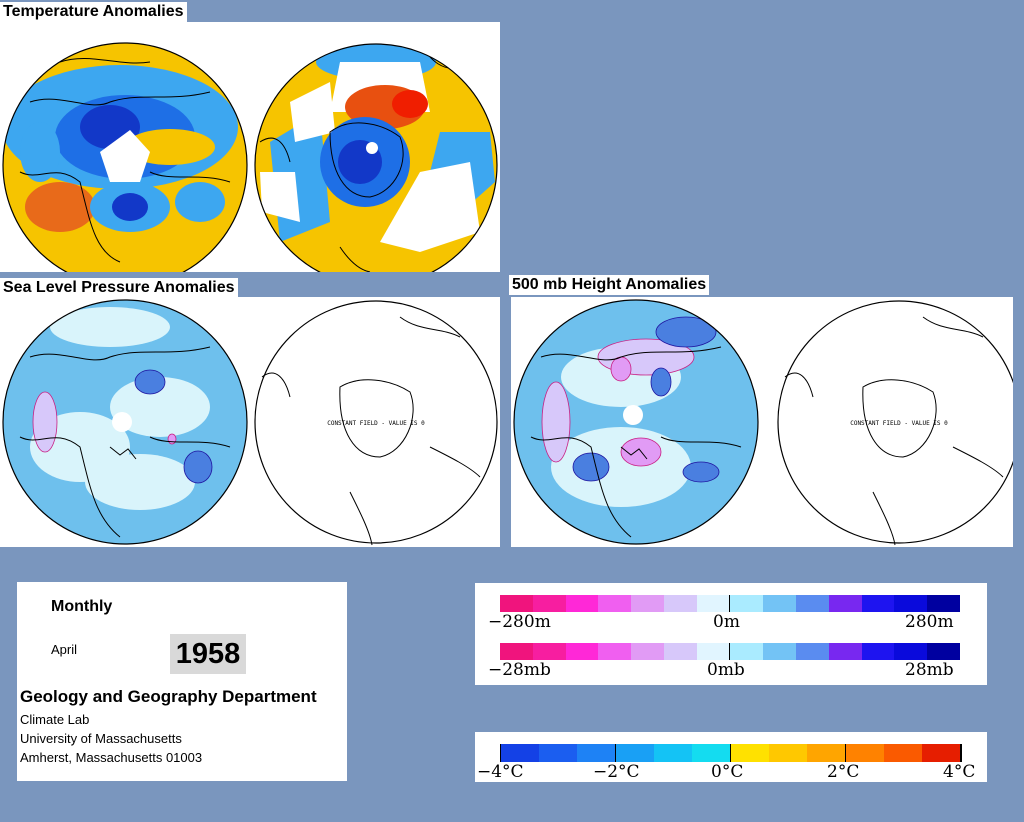 This screenshot has height=822, width=1024. I want to click on address-label: Amherst, Massachusetts 01003, so click(111, 757).